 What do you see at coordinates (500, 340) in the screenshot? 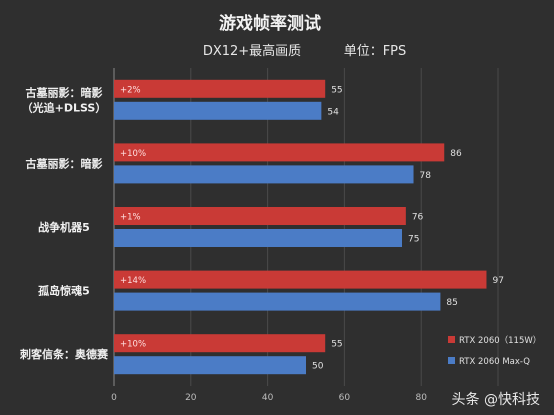
I see `legend-label: RTX 2060（115W）` at bounding box center [500, 340].